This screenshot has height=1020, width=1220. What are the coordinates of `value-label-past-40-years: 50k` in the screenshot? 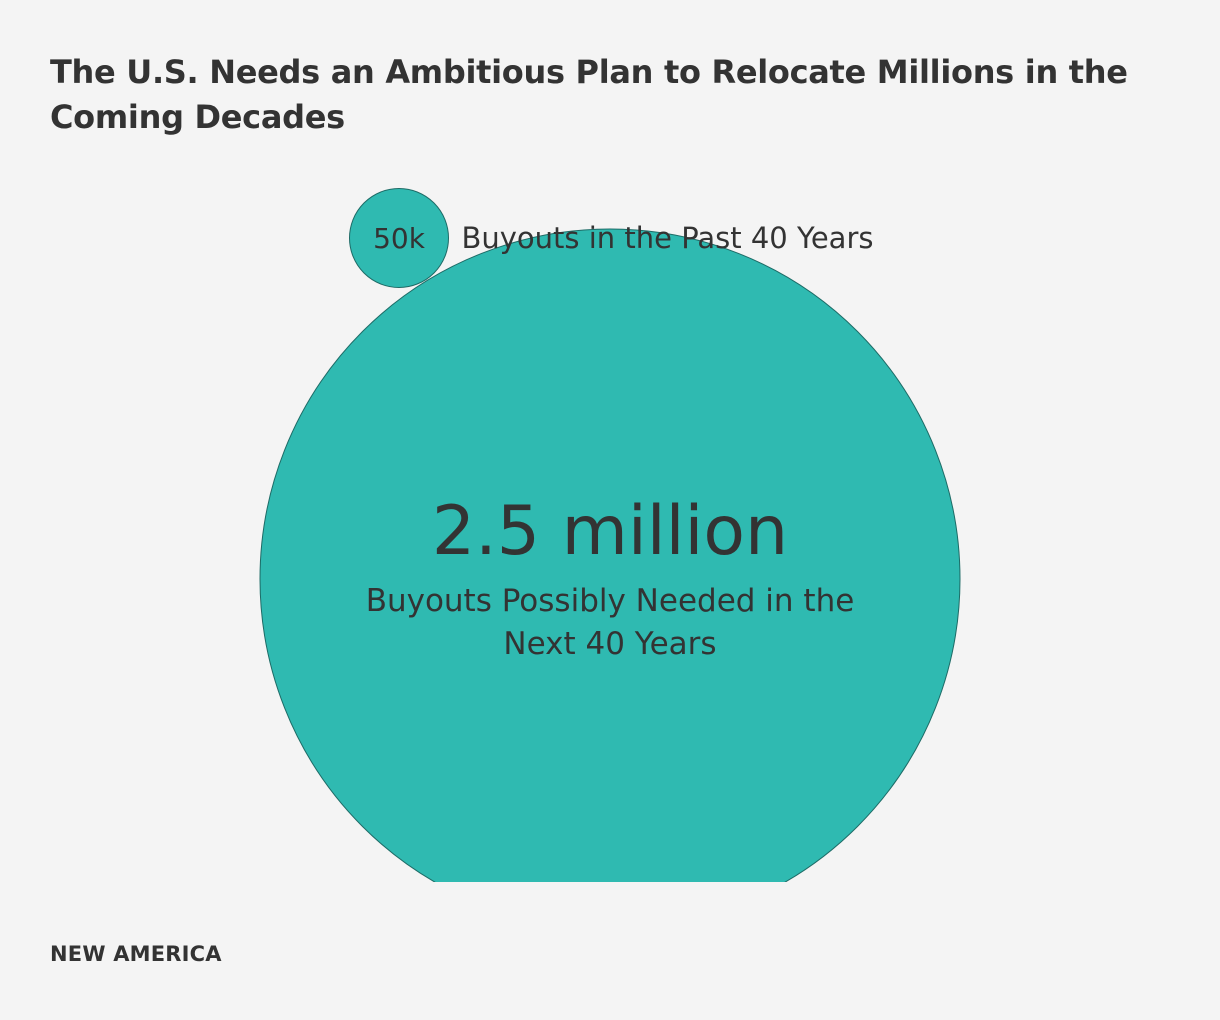 It's located at (399, 238).